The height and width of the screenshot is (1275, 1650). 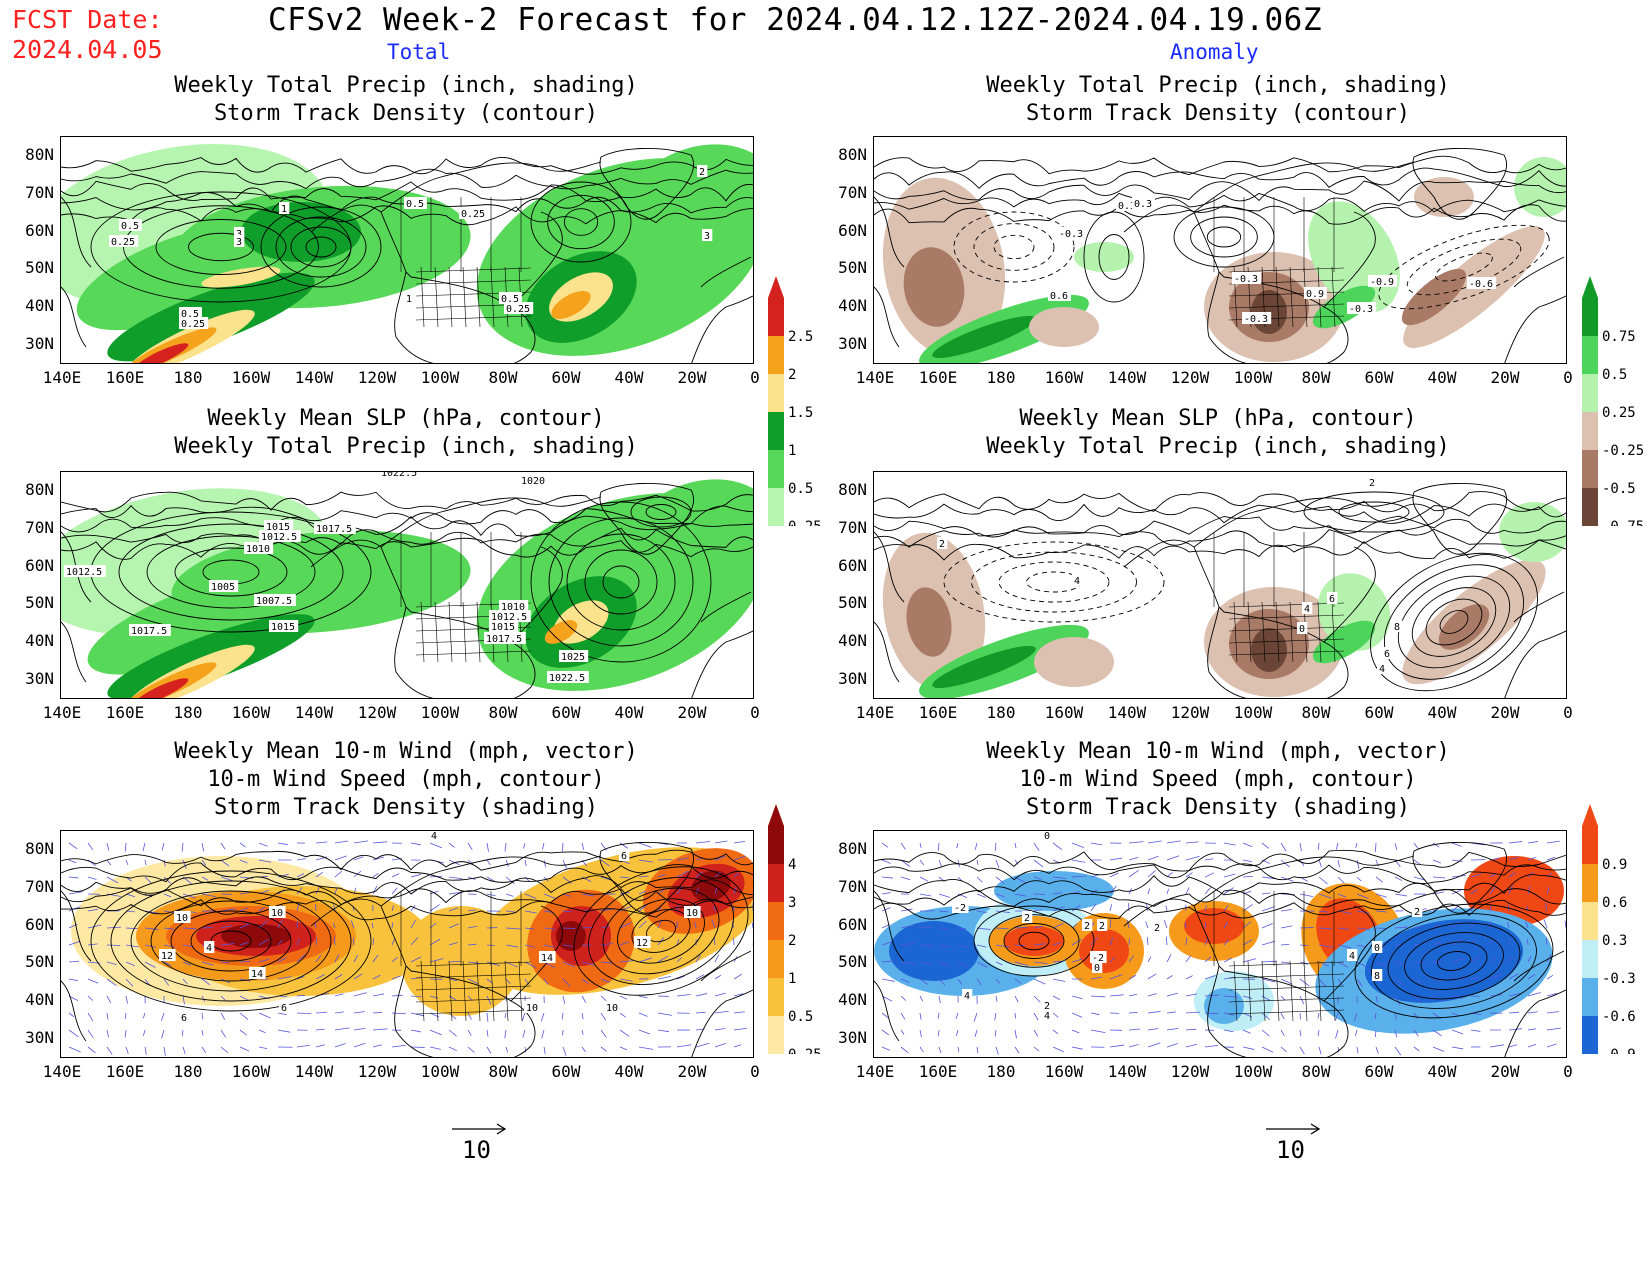 What do you see at coordinates (642, 943) in the screenshot?
I see `p5-contour-label: 12` at bounding box center [642, 943].